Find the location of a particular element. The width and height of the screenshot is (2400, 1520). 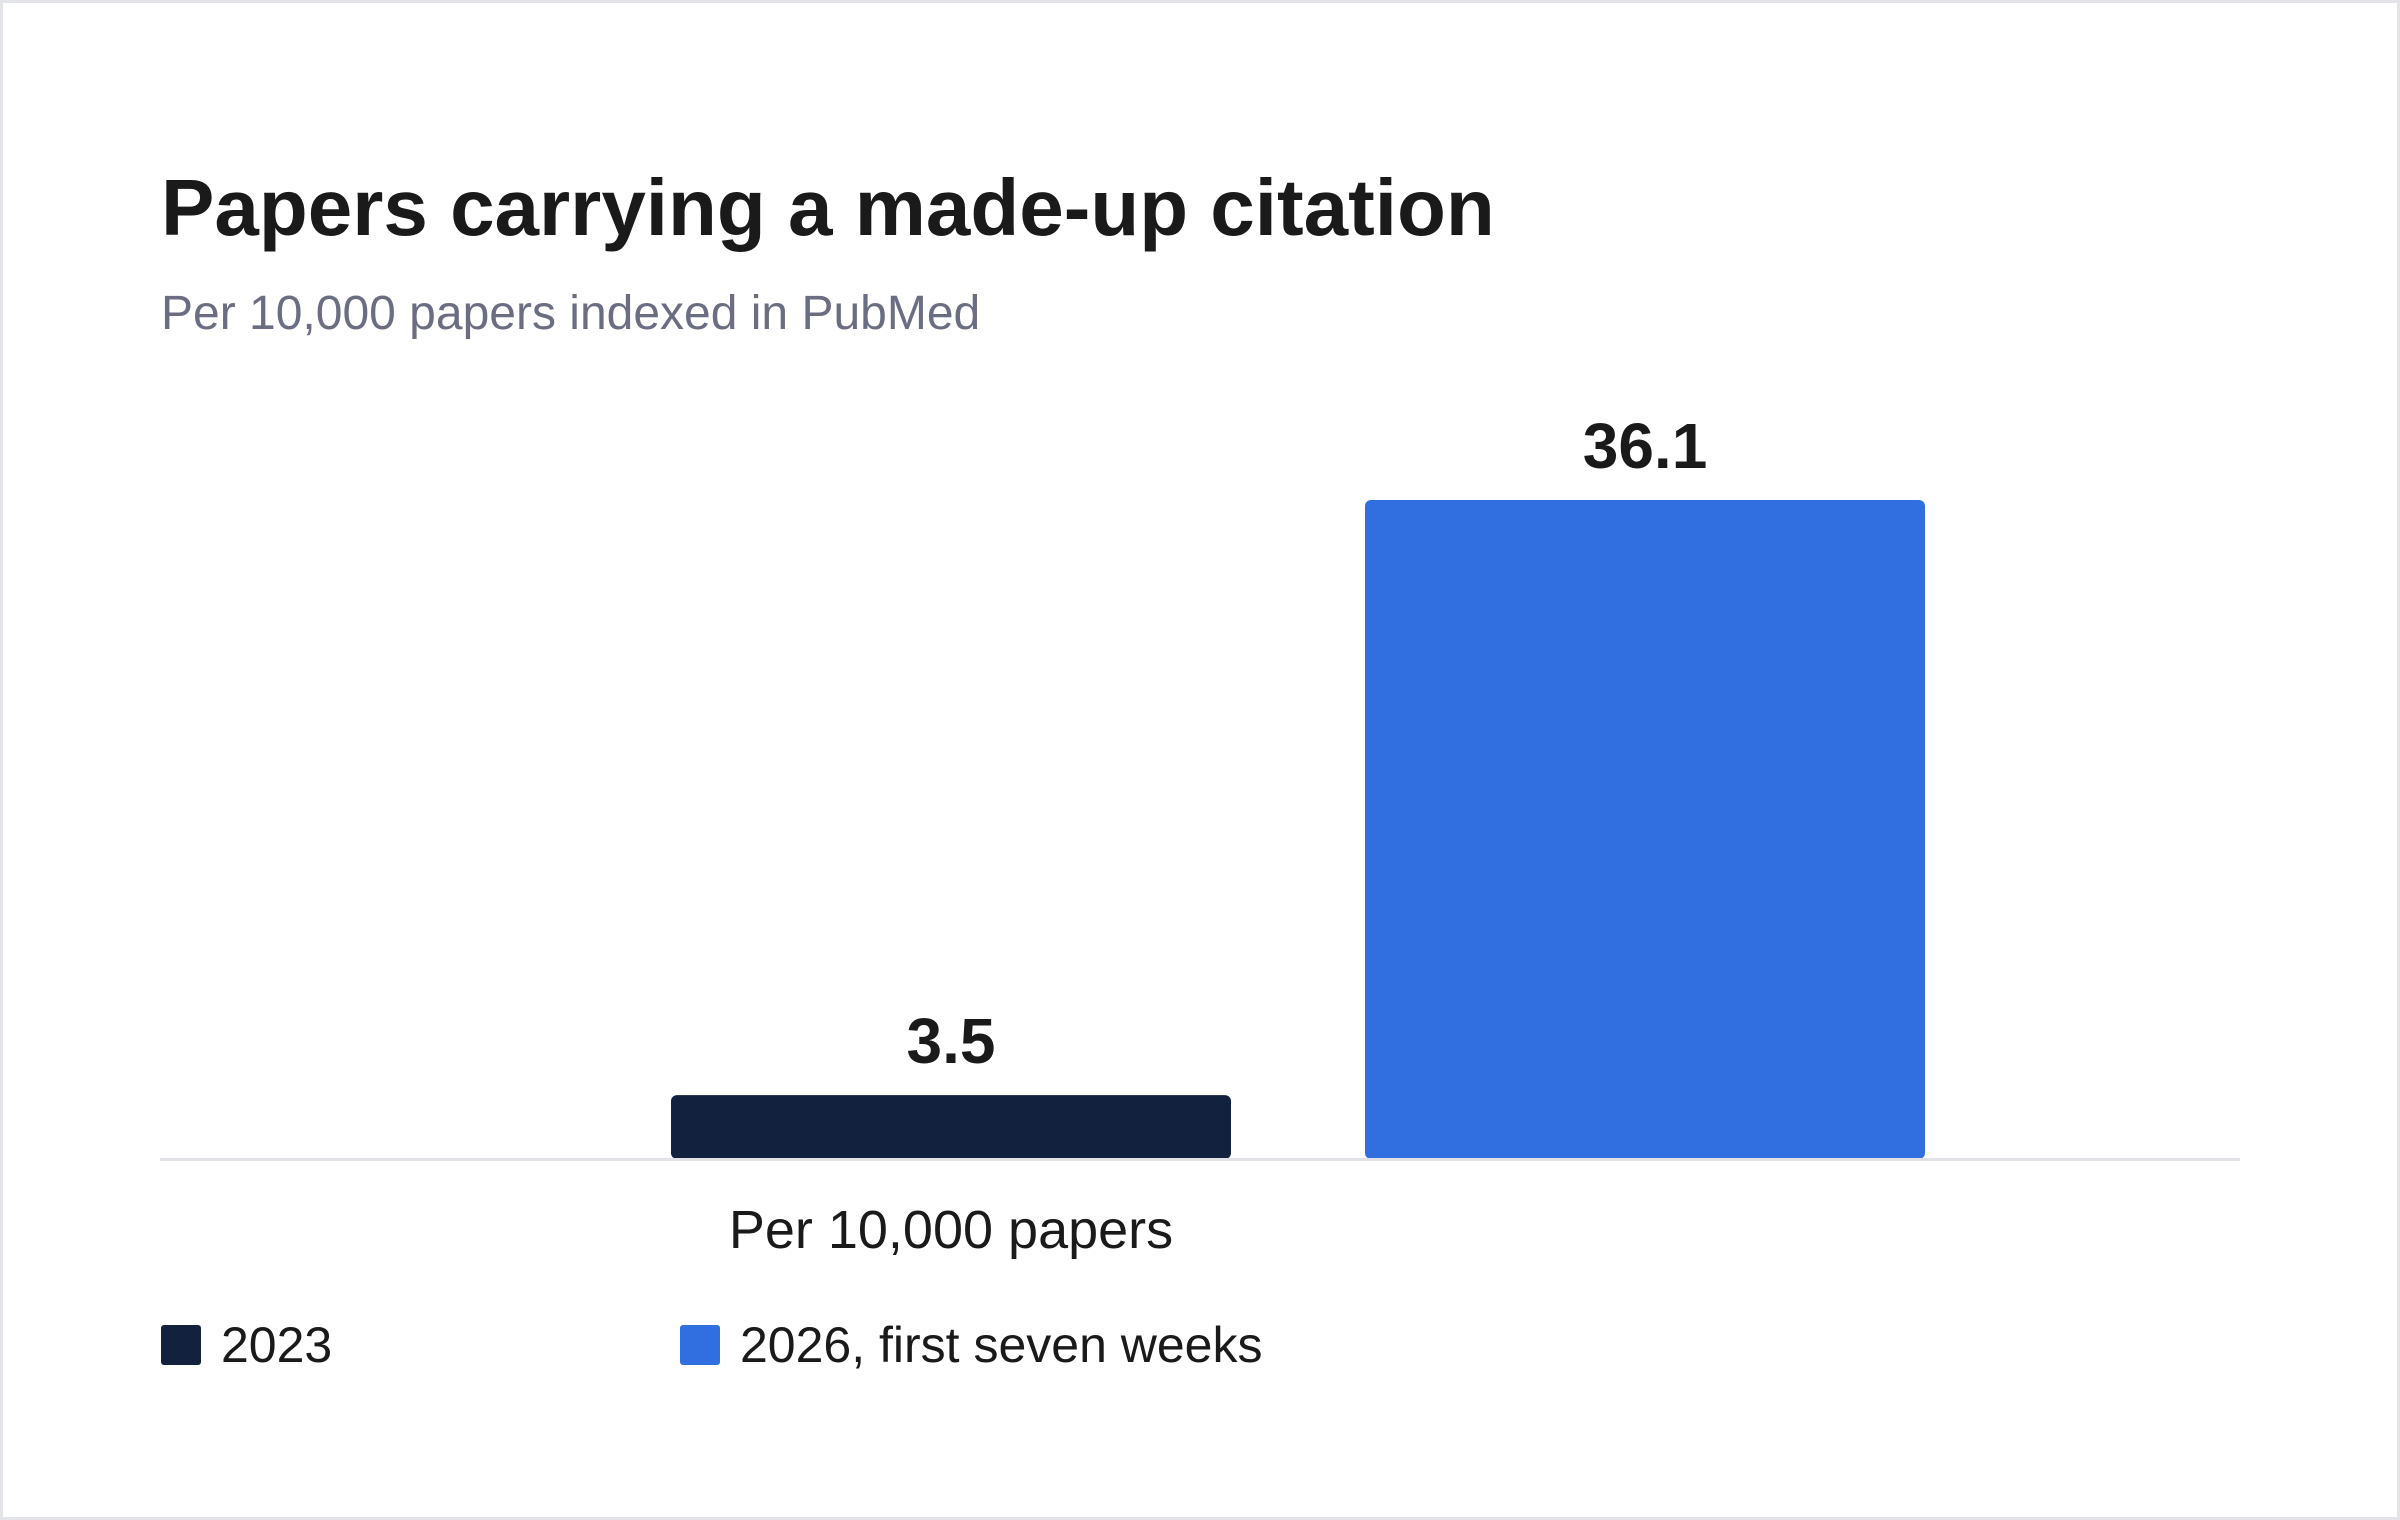

legend-label-2023: 2023 is located at coordinates (277, 1345).